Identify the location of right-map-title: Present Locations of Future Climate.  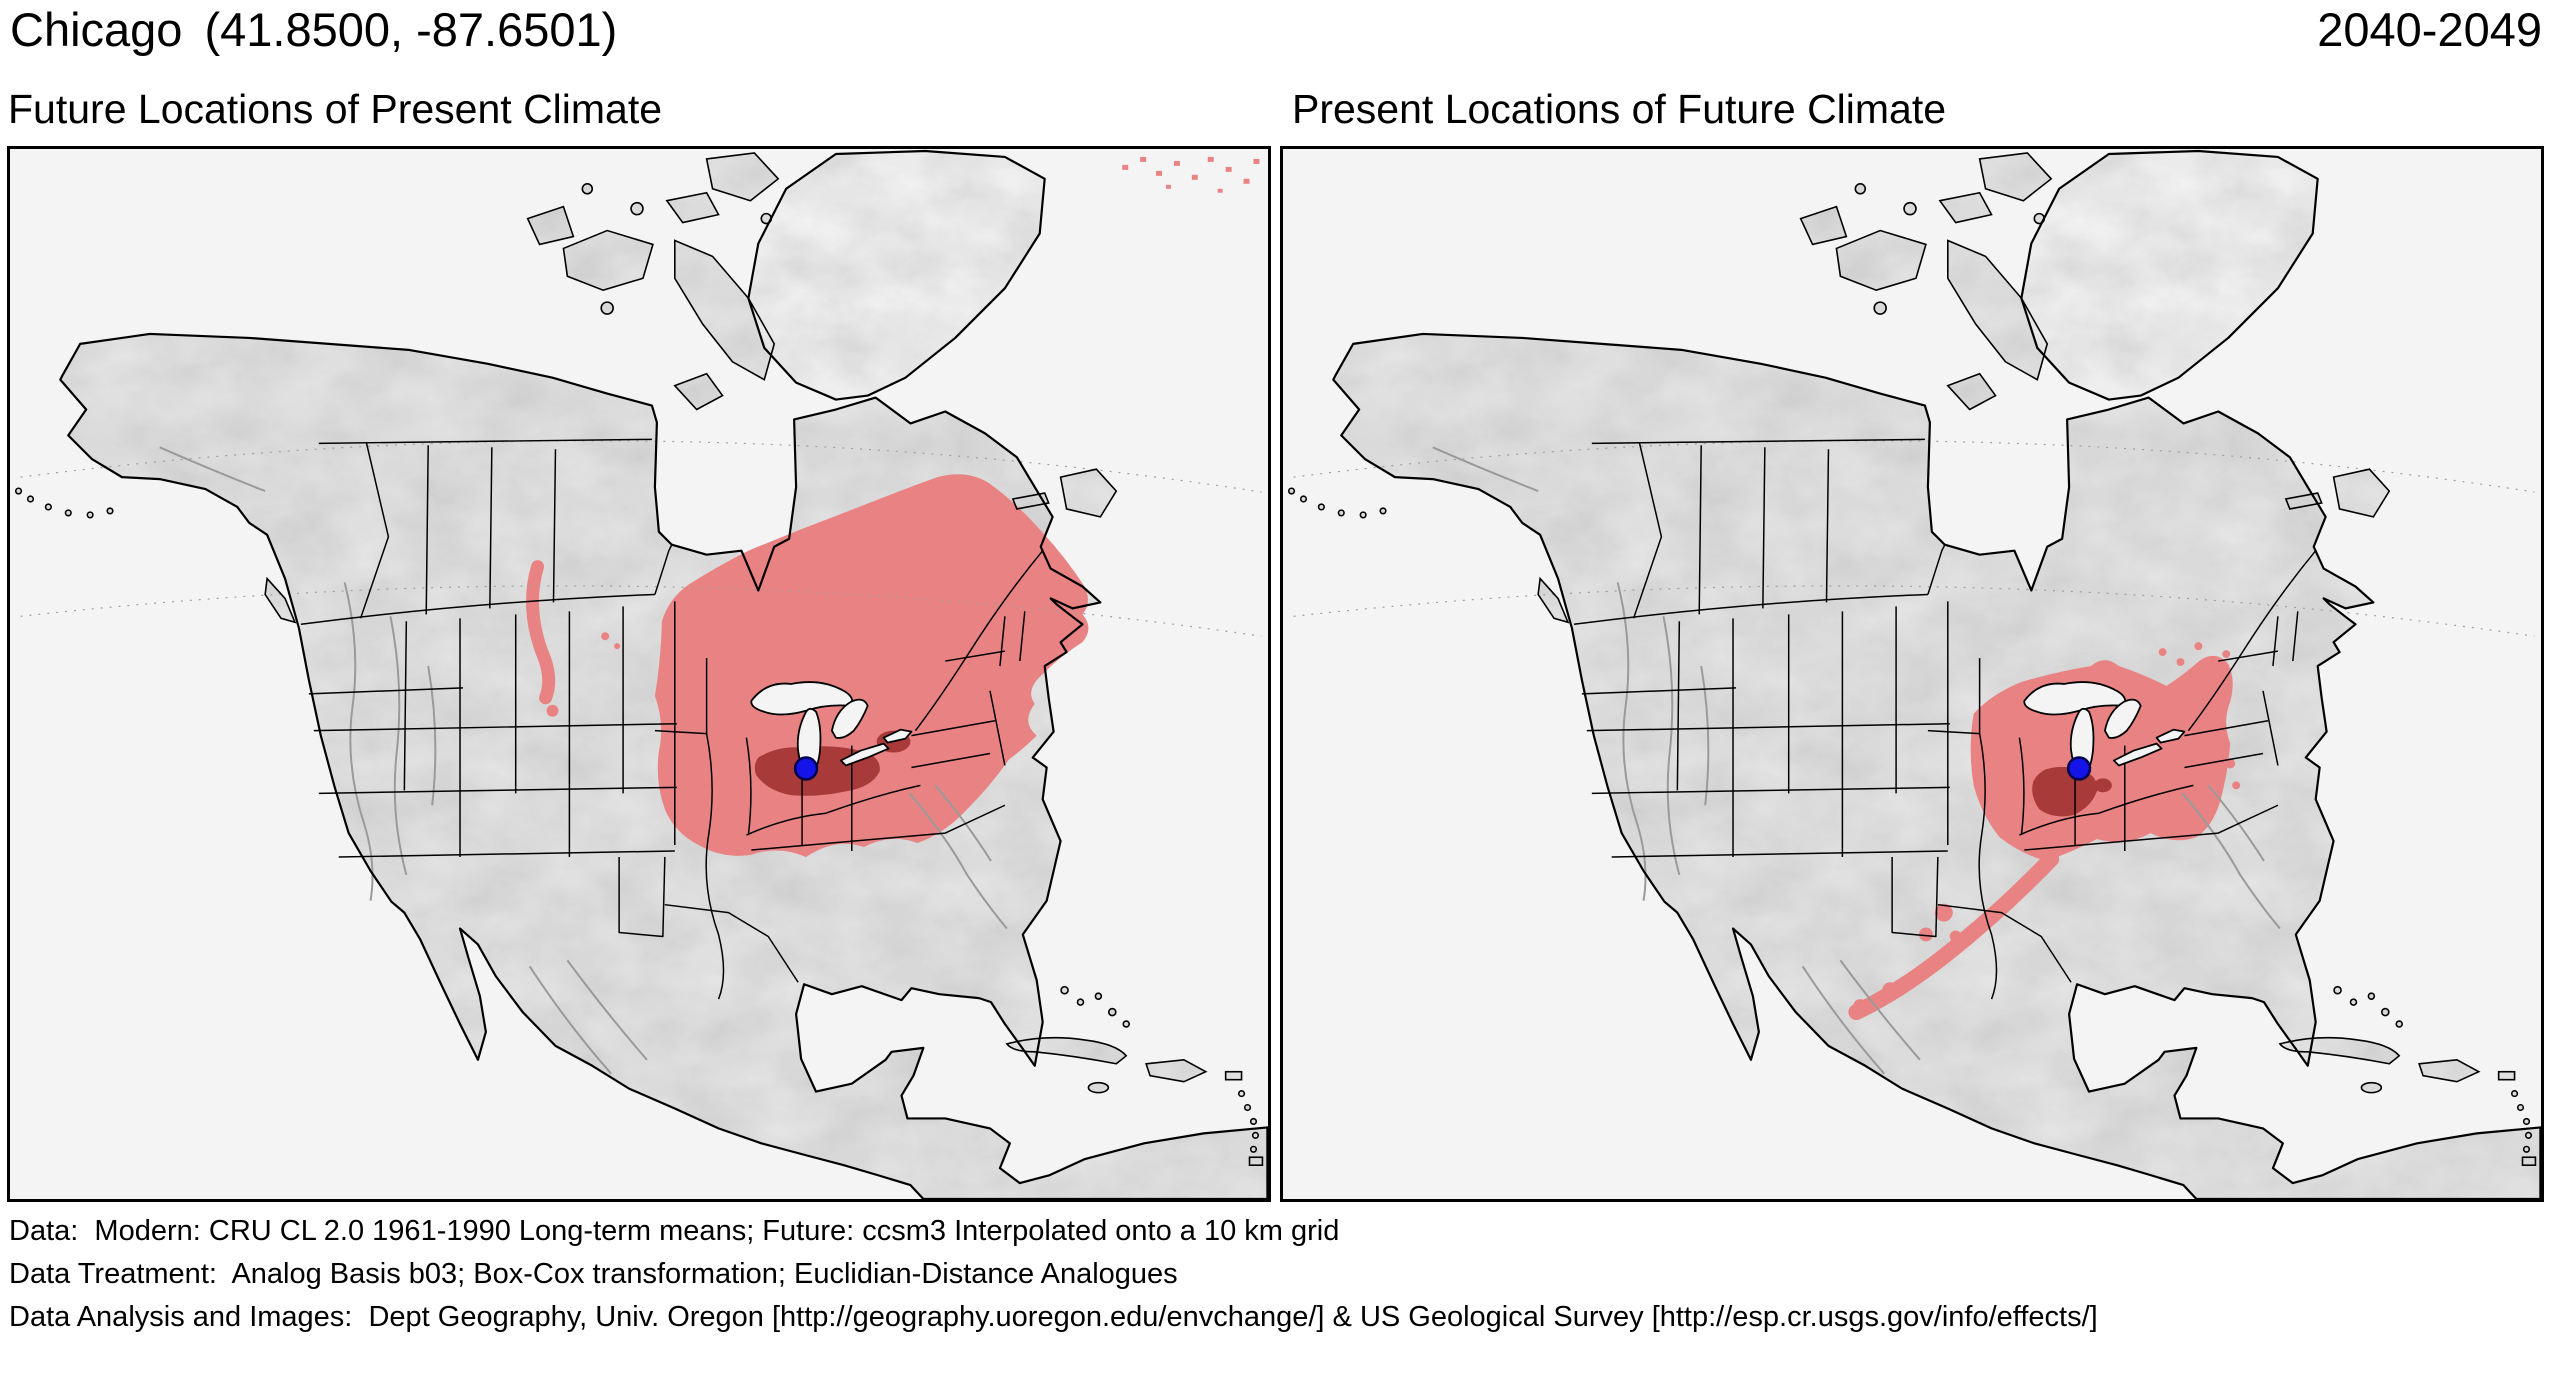
(1619, 109).